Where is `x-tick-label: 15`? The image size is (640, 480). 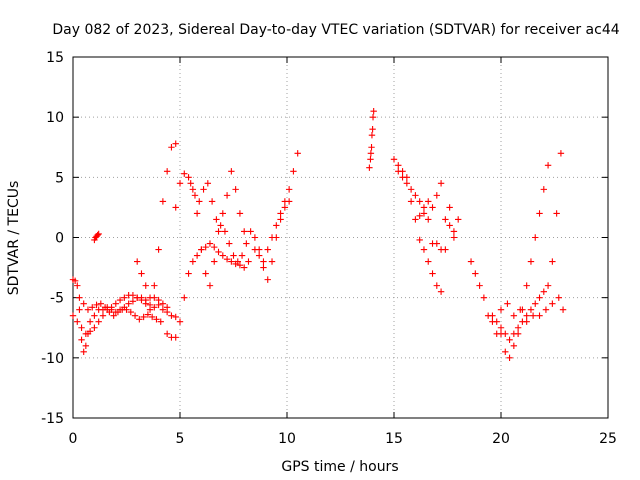 x-tick-label: 15 is located at coordinates (394, 439).